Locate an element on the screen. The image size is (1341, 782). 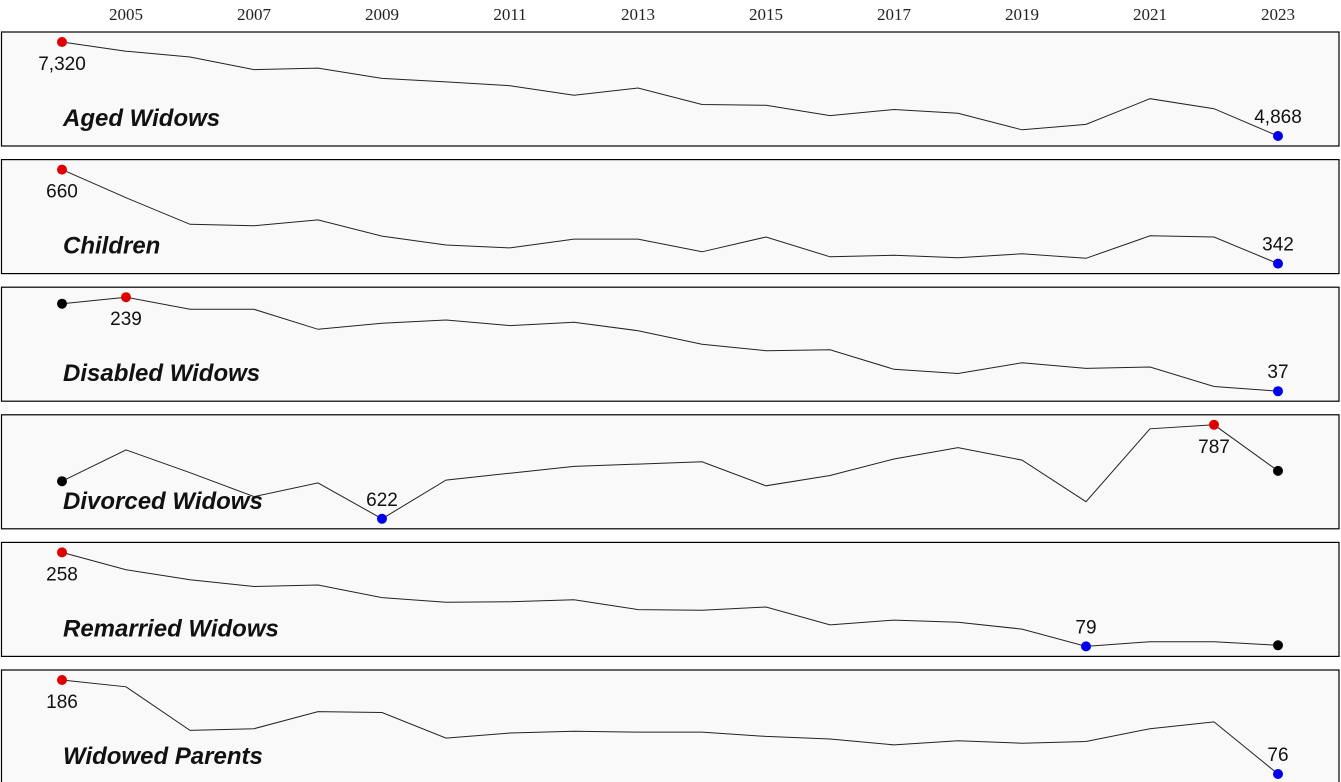
series-name-divorced-widows: Divorced Widows is located at coordinates (163, 501).